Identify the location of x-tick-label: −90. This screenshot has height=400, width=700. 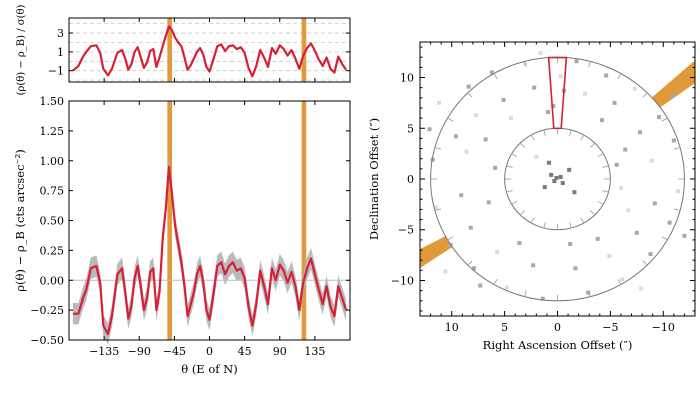
(139, 351).